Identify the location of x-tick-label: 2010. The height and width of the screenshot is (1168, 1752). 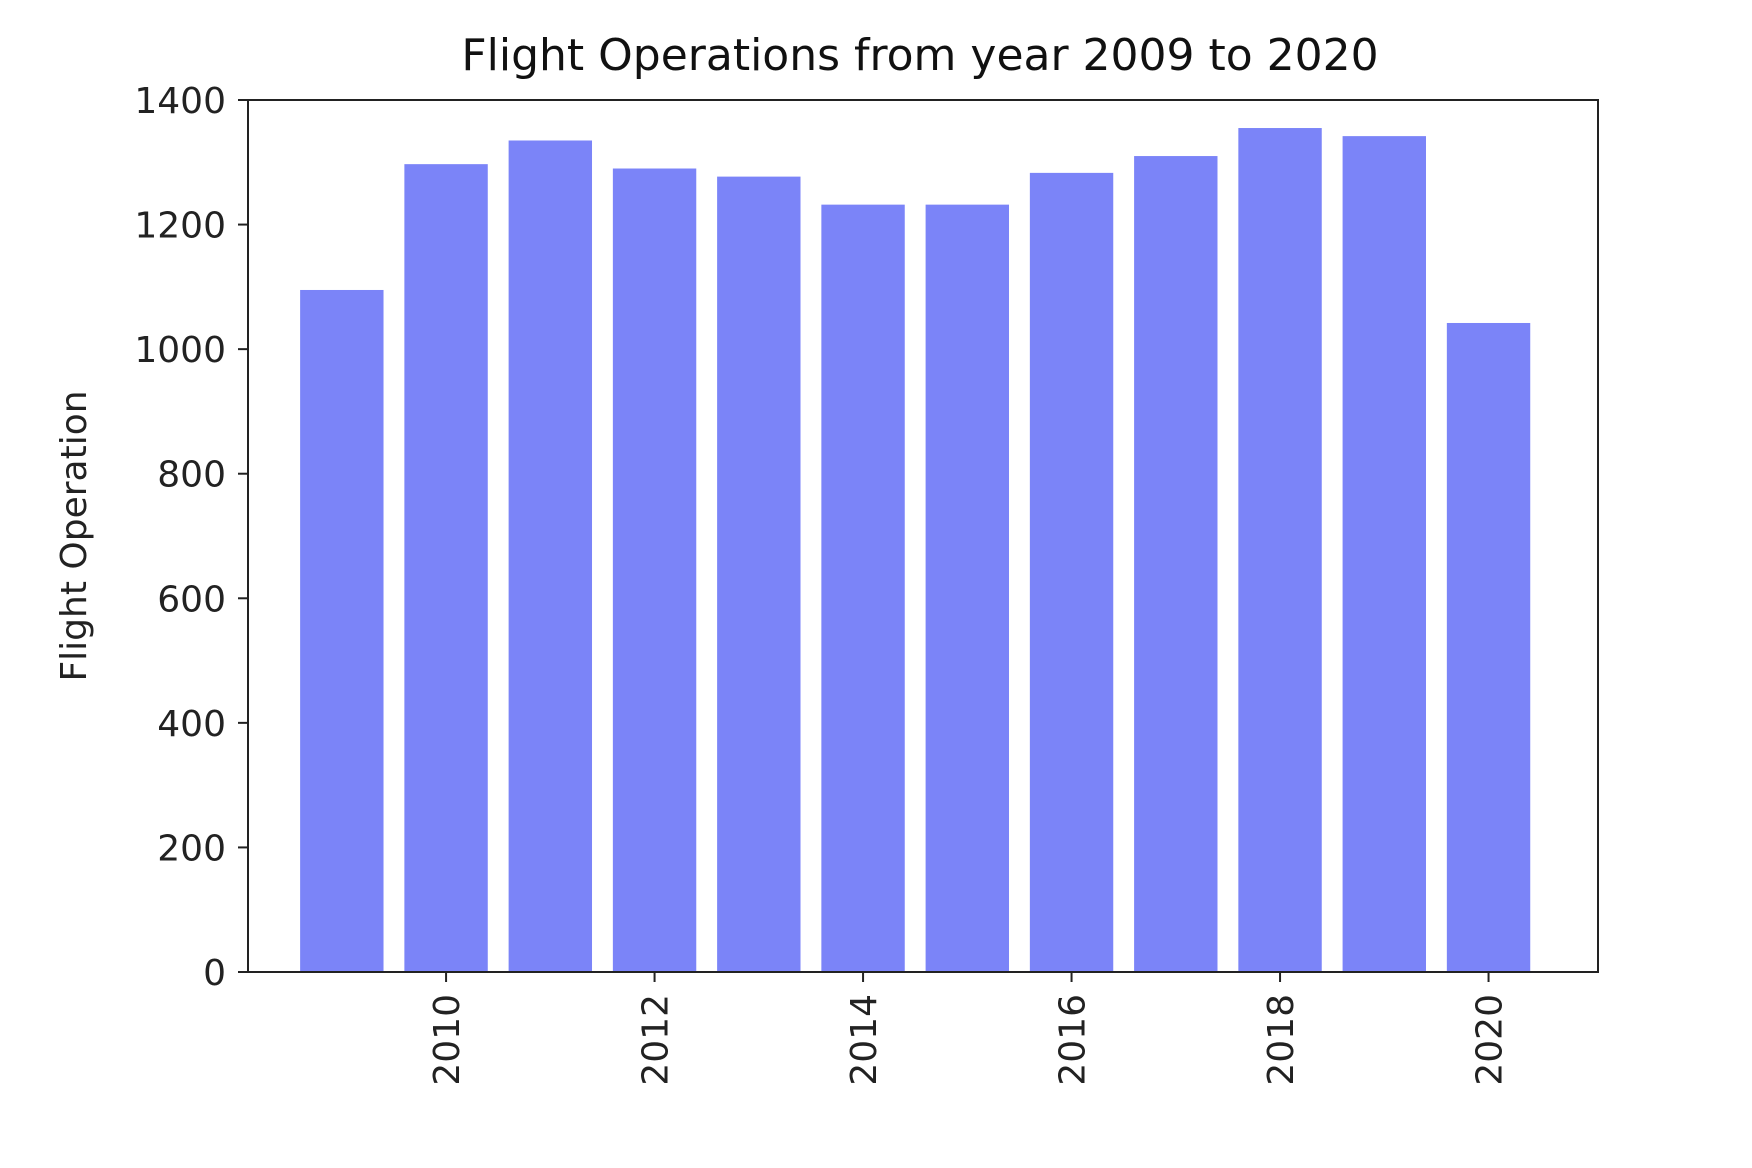
(447, 1040).